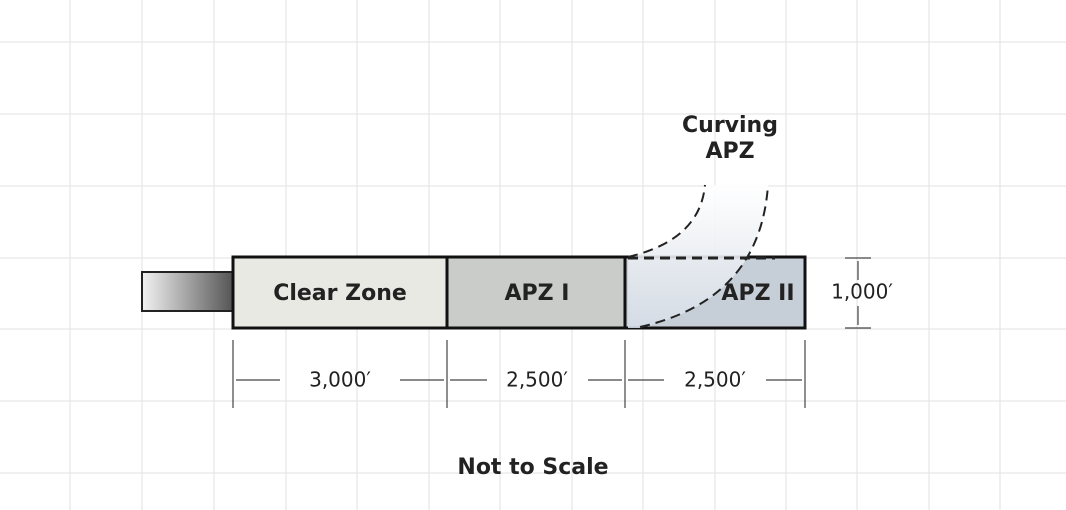 The image size is (1066, 510). I want to click on curving-label: Curving, so click(730, 125).